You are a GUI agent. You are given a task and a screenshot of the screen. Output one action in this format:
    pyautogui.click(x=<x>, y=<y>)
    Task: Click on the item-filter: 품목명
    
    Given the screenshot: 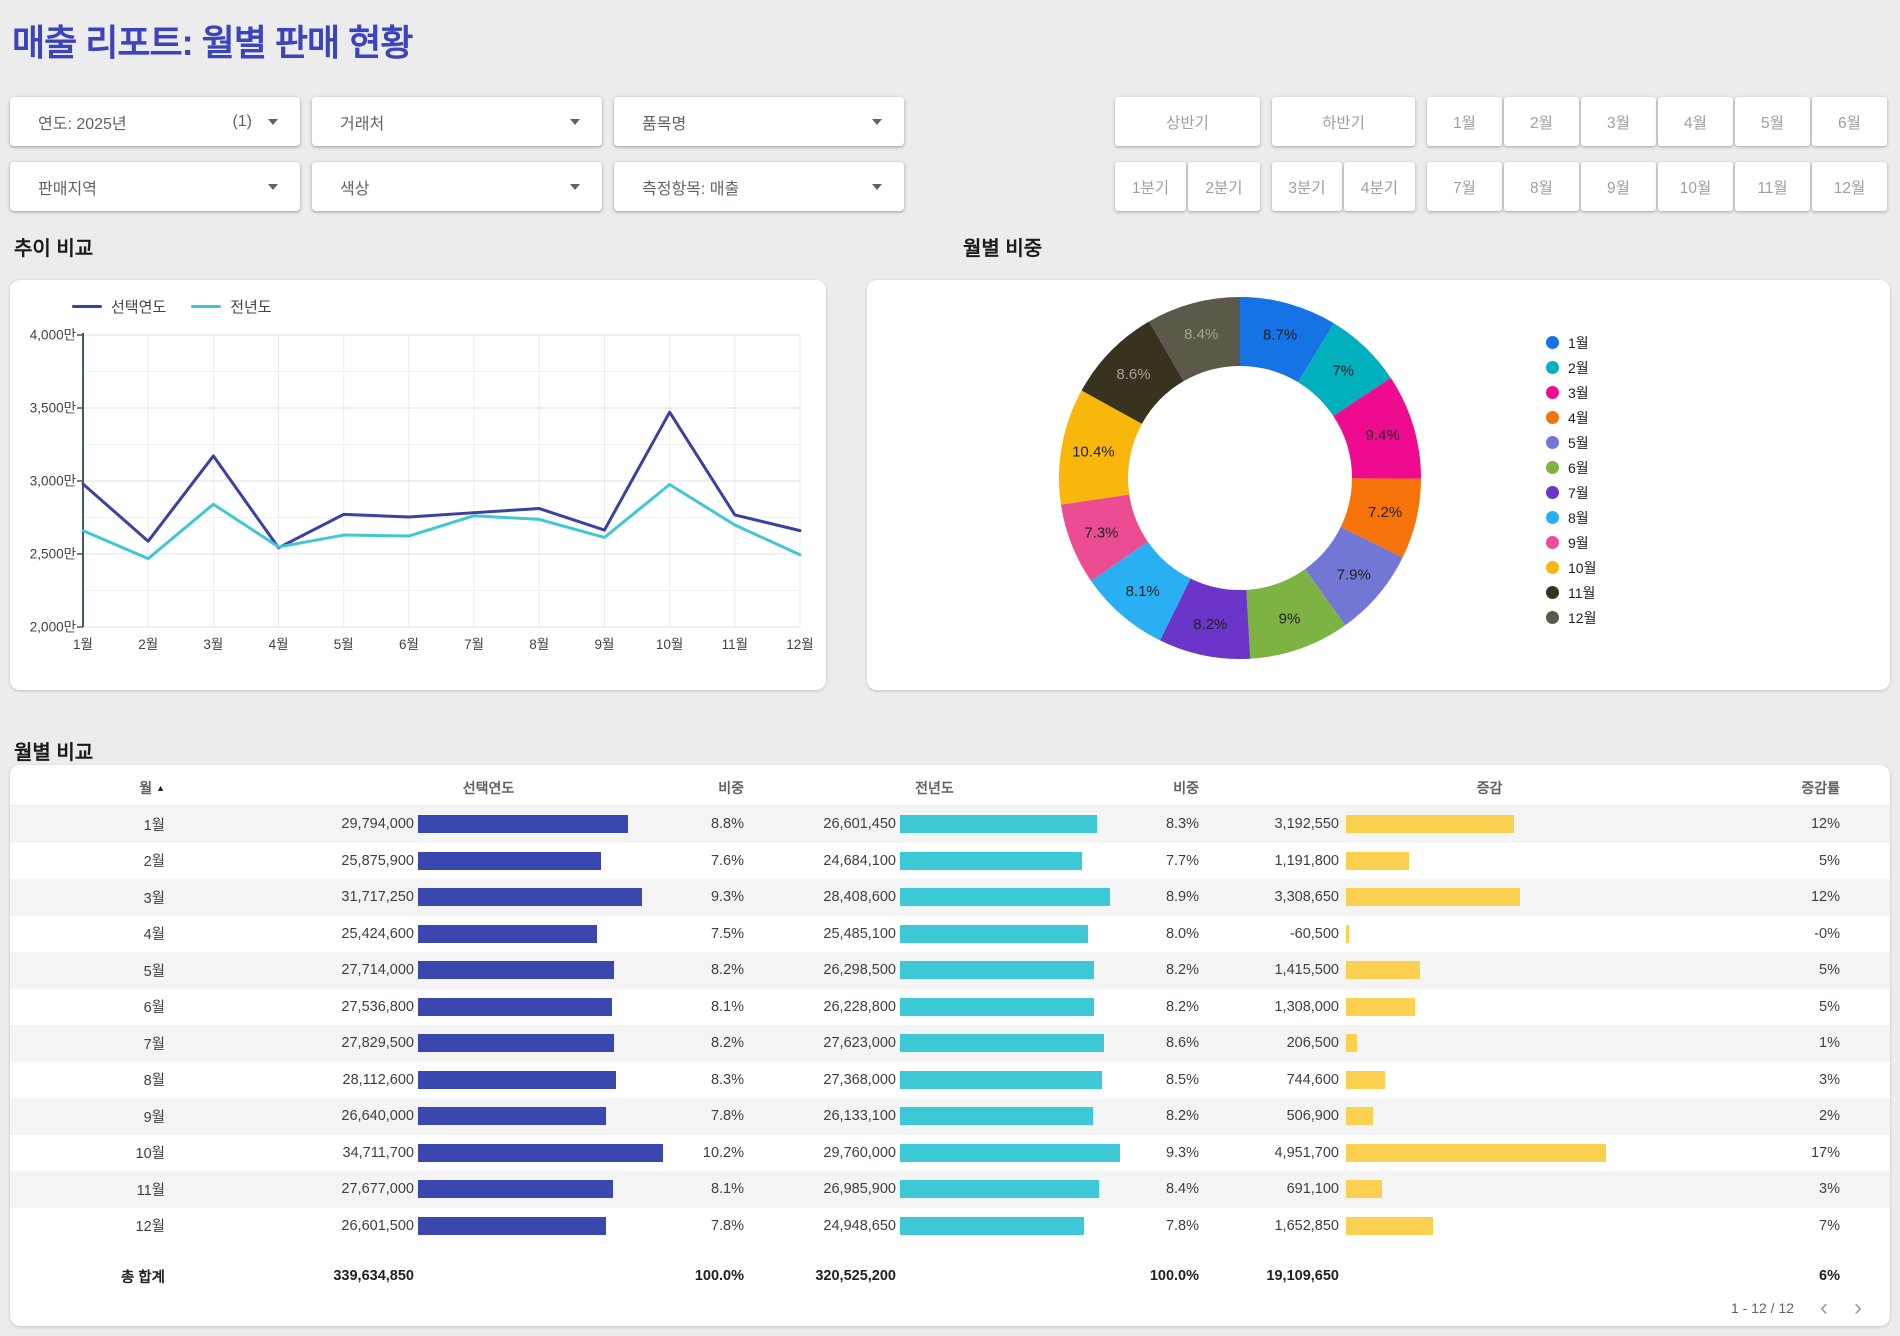 What is the action you would take?
    pyautogui.click(x=759, y=121)
    